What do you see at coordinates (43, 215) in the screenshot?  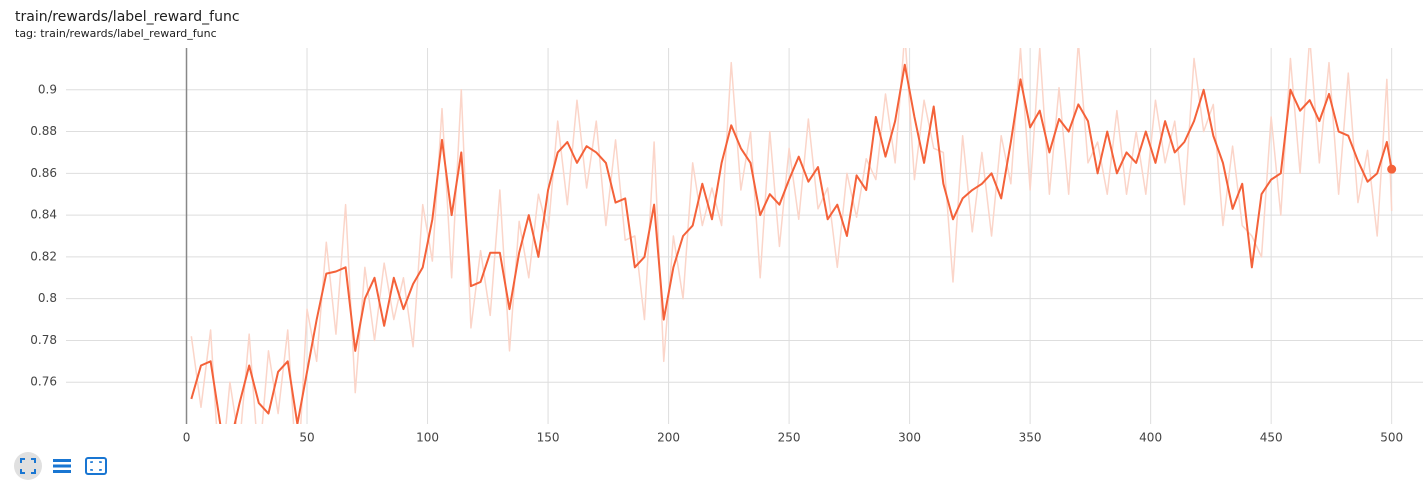 I see `y-tick-label: 0.84` at bounding box center [43, 215].